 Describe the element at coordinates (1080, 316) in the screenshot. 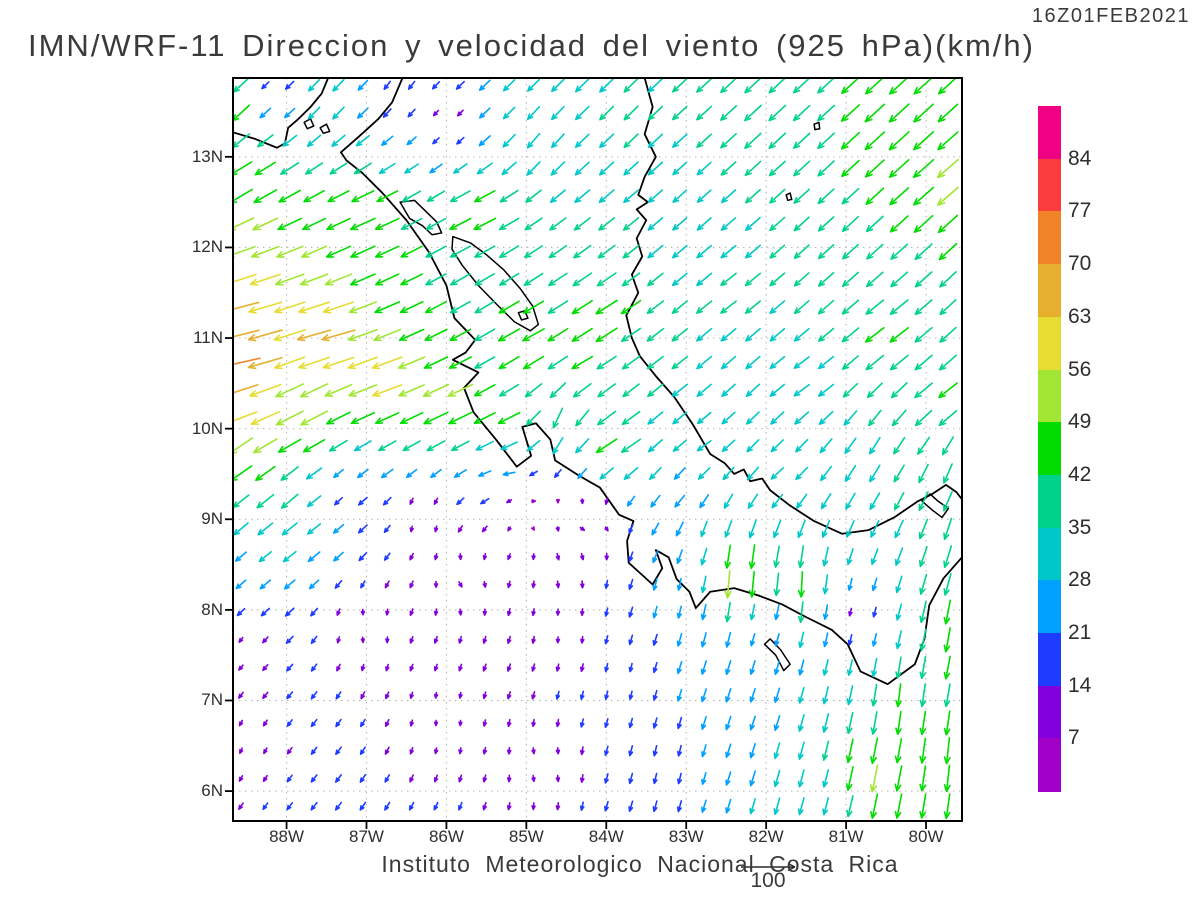

I see `colorbar-tick-label: 63` at that location.